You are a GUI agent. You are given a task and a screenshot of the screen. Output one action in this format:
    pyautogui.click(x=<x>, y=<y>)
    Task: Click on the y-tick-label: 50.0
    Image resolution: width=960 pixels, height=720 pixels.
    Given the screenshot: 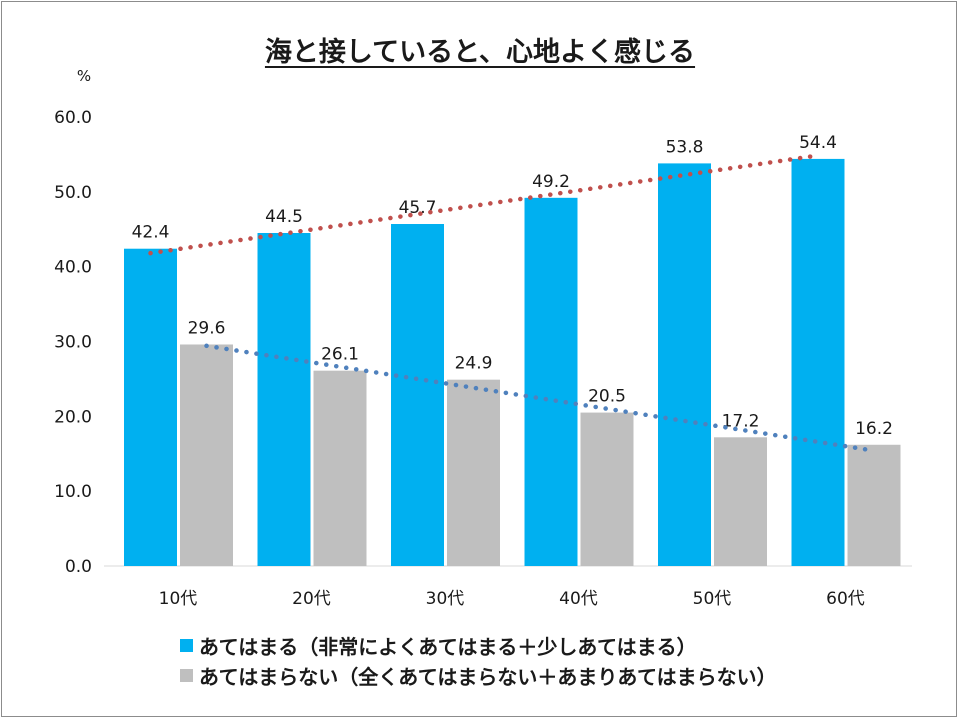 What is the action you would take?
    pyautogui.click(x=73, y=193)
    